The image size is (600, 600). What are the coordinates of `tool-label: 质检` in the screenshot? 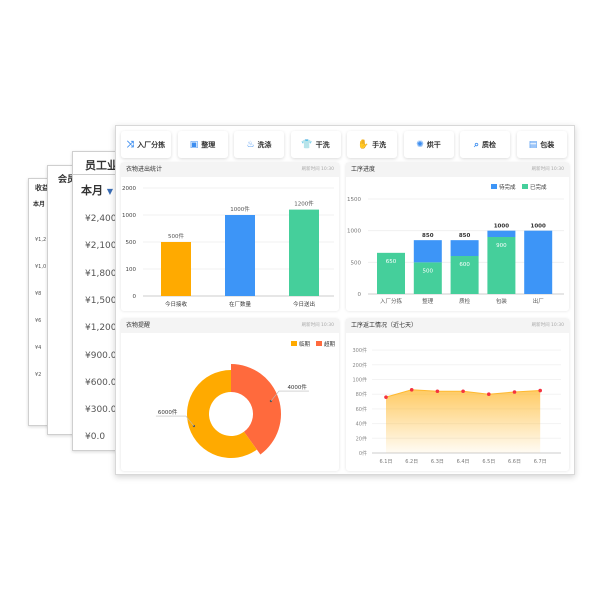 It's located at (489, 144).